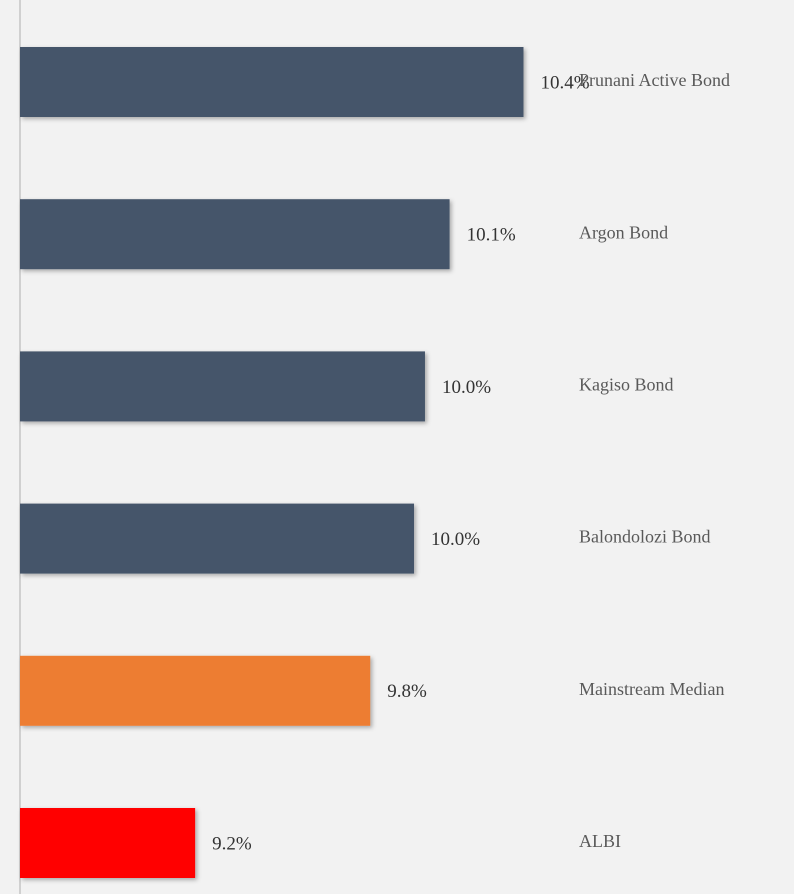 Image resolution: width=794 pixels, height=894 pixels. What do you see at coordinates (651, 689) in the screenshot?
I see `category-label: Mainstream Median` at bounding box center [651, 689].